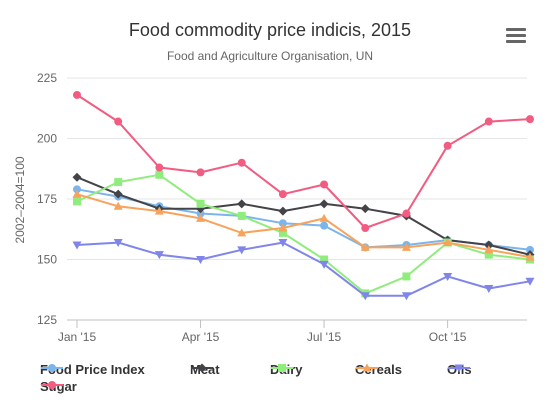  What do you see at coordinates (47, 199) in the screenshot?
I see `y-tick-label: 175` at bounding box center [47, 199].